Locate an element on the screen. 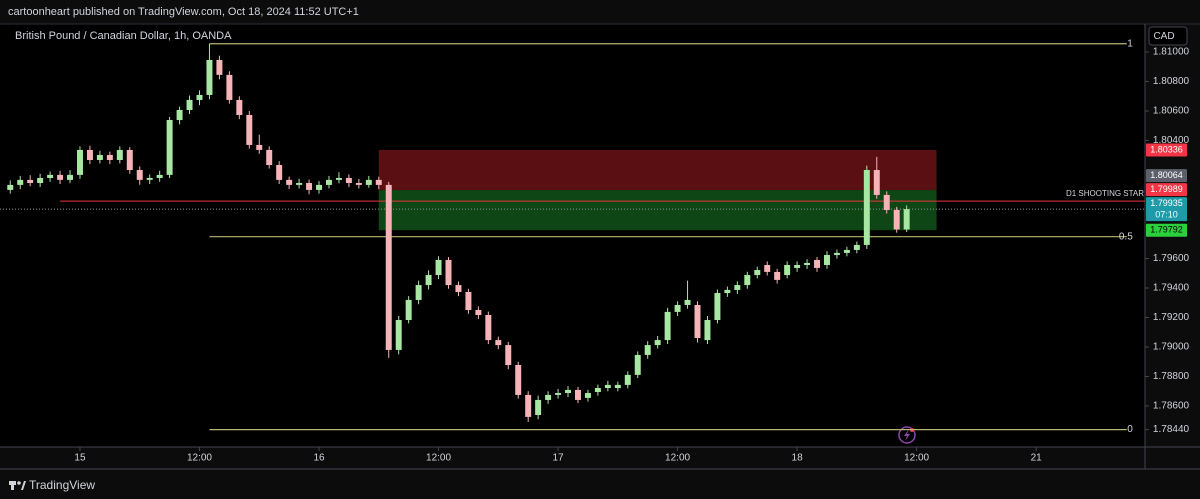 The image size is (1200, 499). x-tick-label: 17 is located at coordinates (558, 458).